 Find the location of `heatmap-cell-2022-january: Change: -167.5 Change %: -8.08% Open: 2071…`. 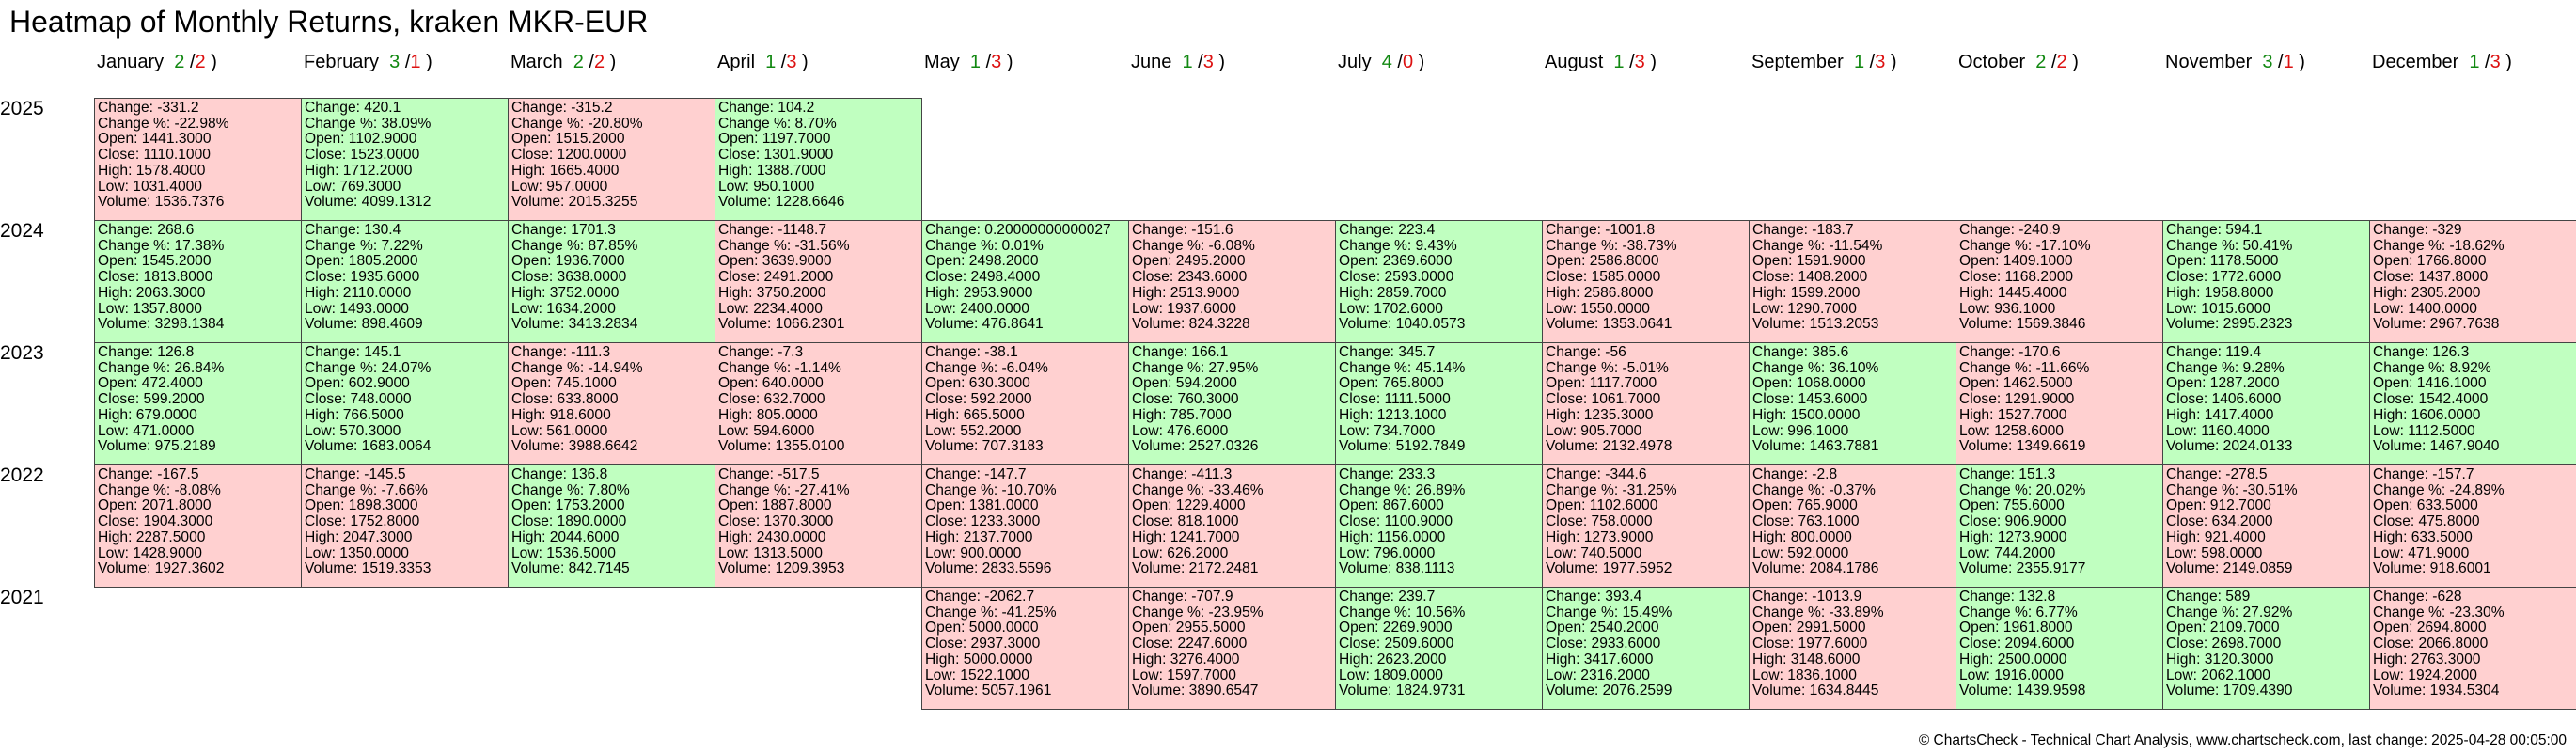

heatmap-cell-2022-january: Change: -167.5 Change %: -8.08% Open: 2071… is located at coordinates (198, 526).